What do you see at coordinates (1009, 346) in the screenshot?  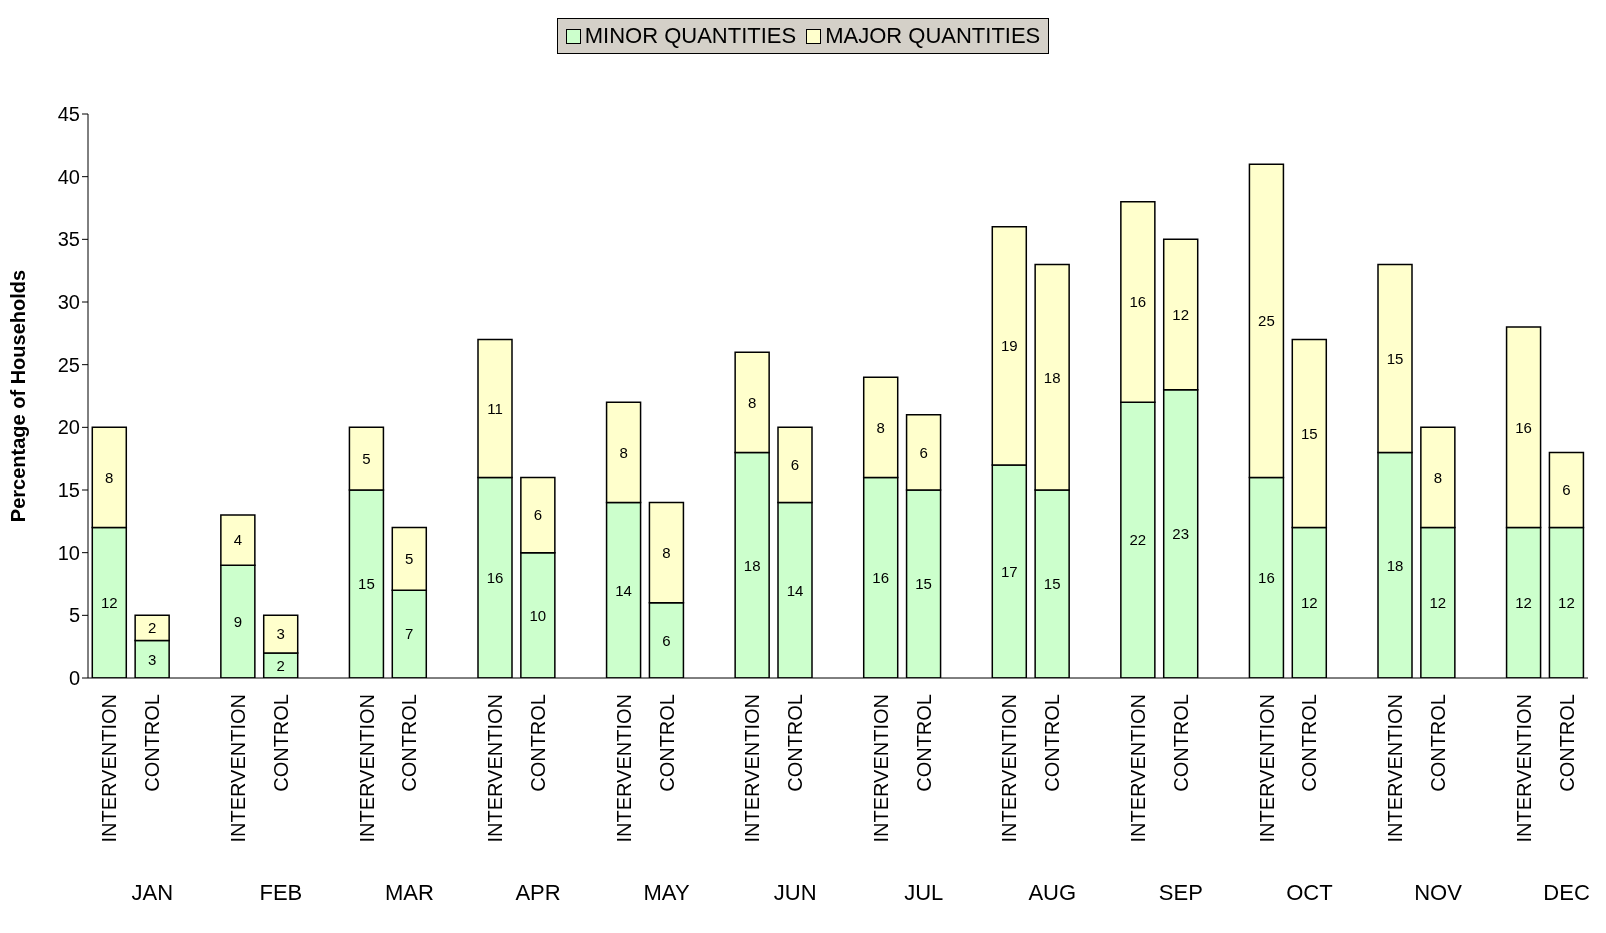 I see `data-label: 19` at bounding box center [1009, 346].